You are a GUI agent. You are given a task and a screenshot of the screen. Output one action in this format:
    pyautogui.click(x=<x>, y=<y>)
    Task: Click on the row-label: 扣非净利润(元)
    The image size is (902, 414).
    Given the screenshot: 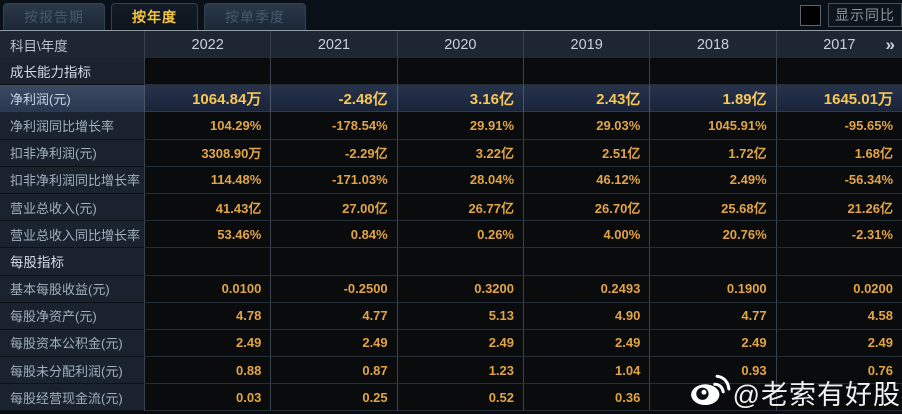 What is the action you would take?
    pyautogui.click(x=72, y=153)
    